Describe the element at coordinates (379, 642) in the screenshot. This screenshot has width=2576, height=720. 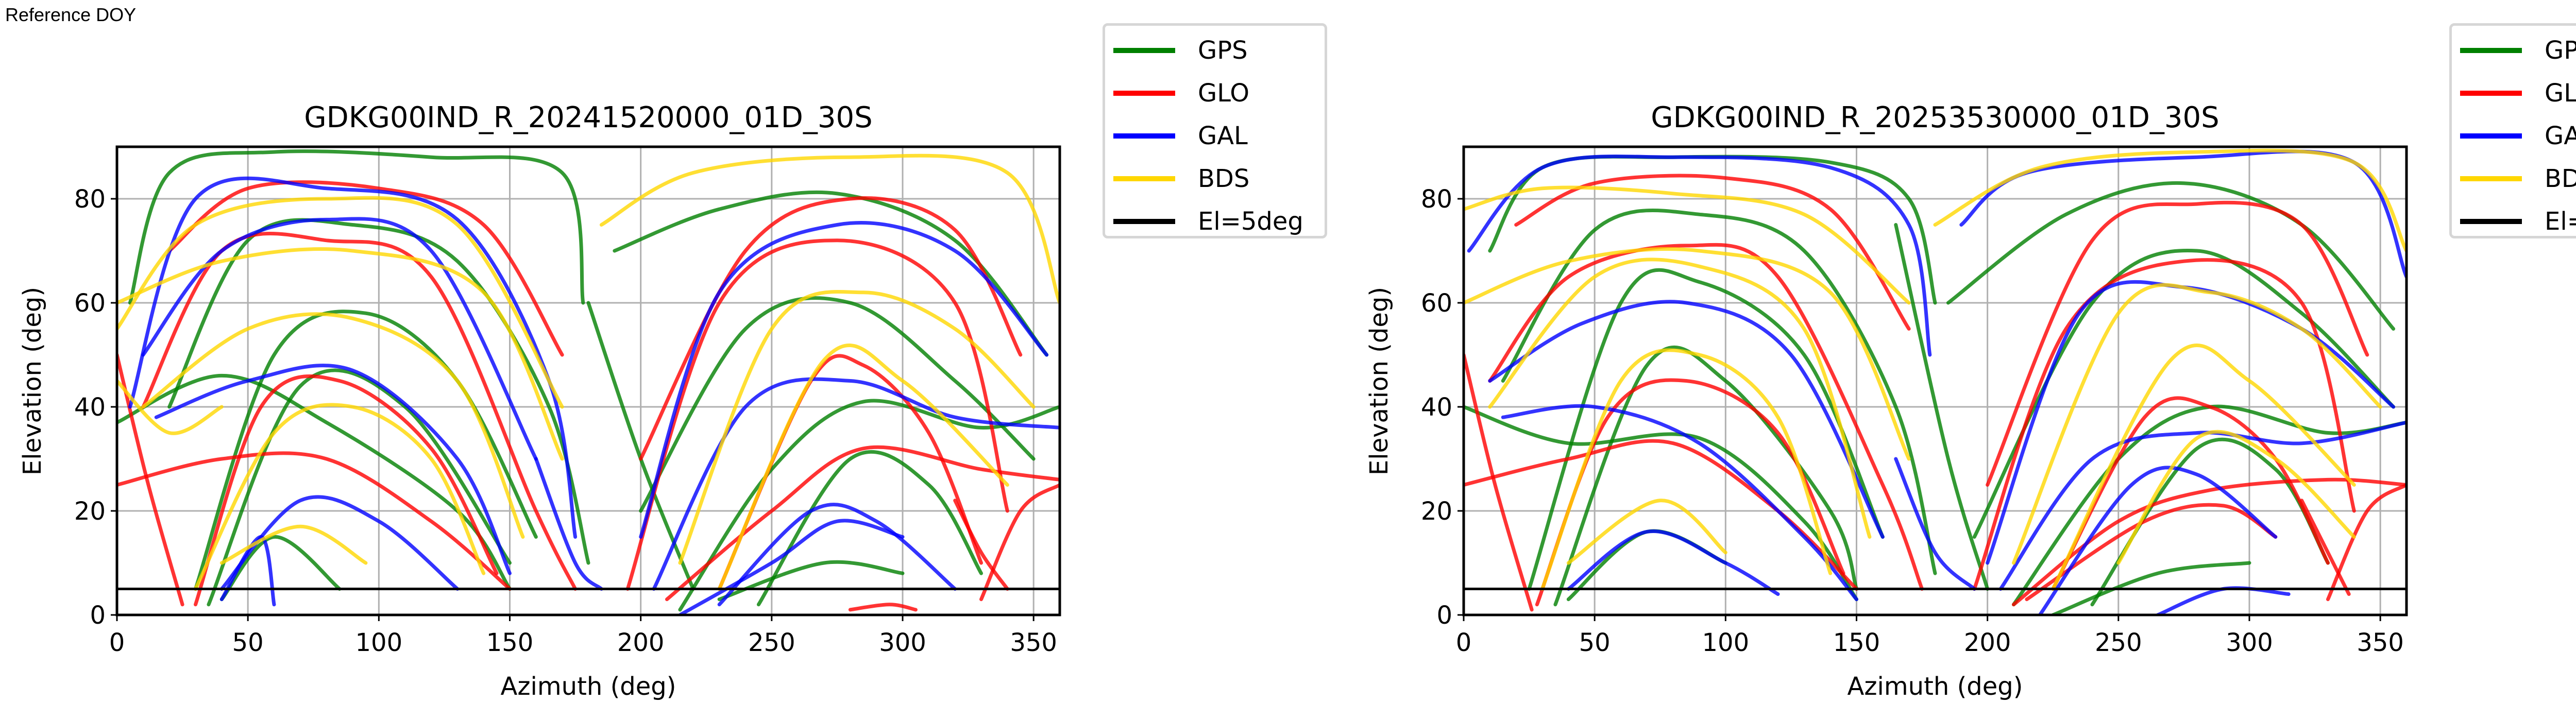
I see `x-tick-label: 100` at that location.